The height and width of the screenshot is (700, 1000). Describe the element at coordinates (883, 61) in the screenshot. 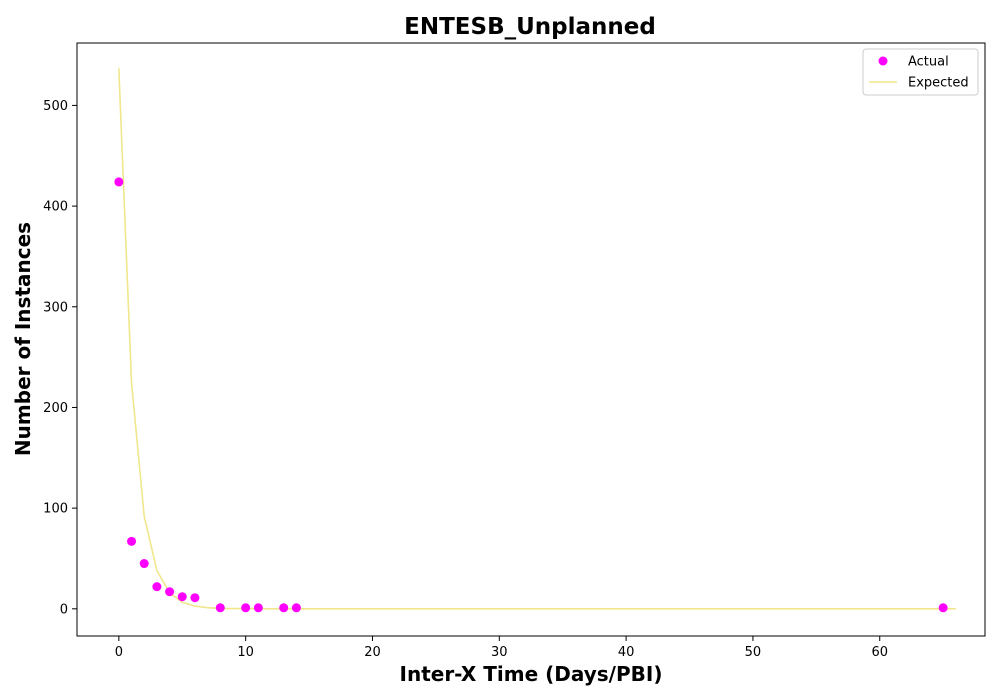

I see `legend-marker-actual` at that location.